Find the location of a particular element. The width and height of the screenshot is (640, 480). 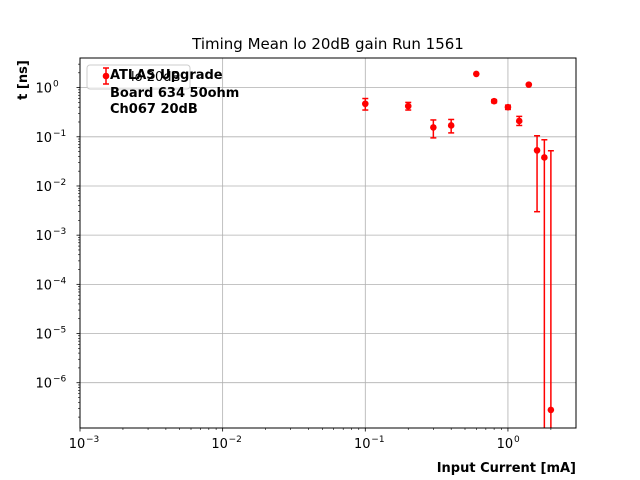

annotation-line-1: ATLAS Upgrade is located at coordinates (166, 75).